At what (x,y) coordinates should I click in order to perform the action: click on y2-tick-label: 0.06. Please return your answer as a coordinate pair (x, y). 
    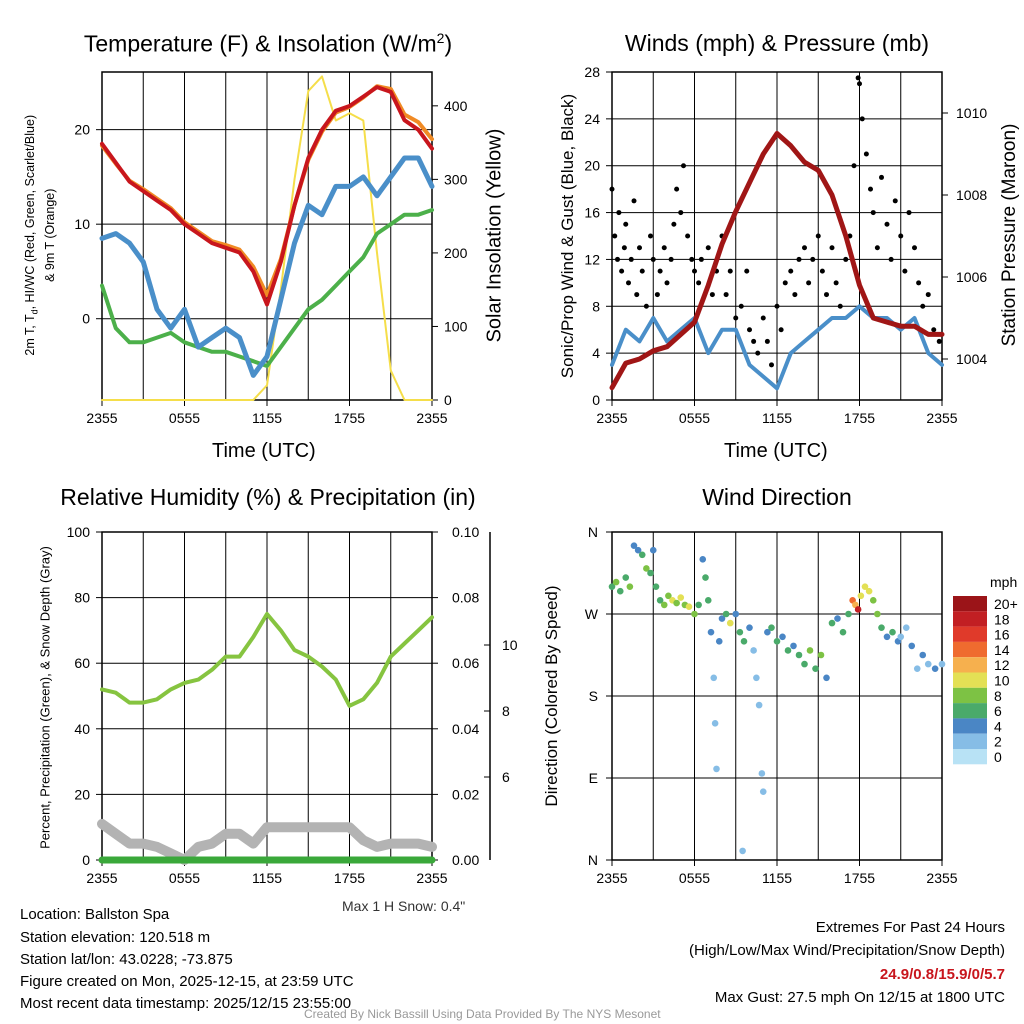
    Looking at the image, I should click on (465, 663).